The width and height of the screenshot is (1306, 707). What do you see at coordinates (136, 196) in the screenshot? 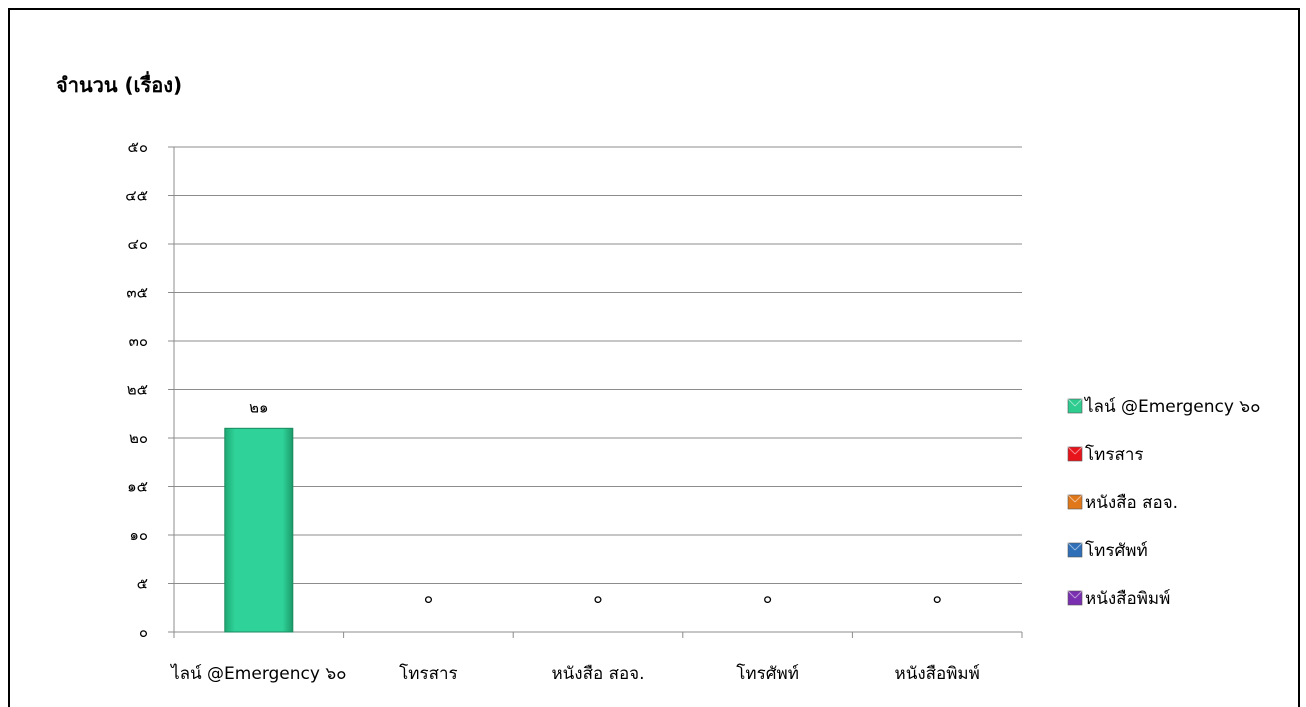
I see `y-tick-label: ๔๕` at bounding box center [136, 196].